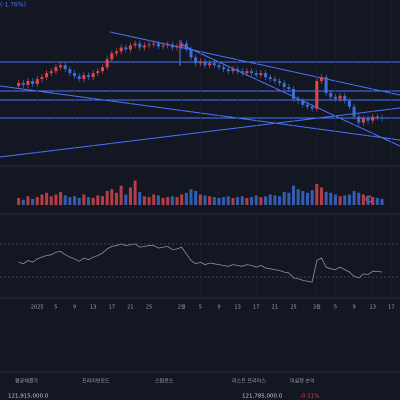 This screenshot has height=400, width=400. What do you see at coordinates (112, 308) in the screenshot?
I see `x-tick-label: 17` at bounding box center [112, 308].